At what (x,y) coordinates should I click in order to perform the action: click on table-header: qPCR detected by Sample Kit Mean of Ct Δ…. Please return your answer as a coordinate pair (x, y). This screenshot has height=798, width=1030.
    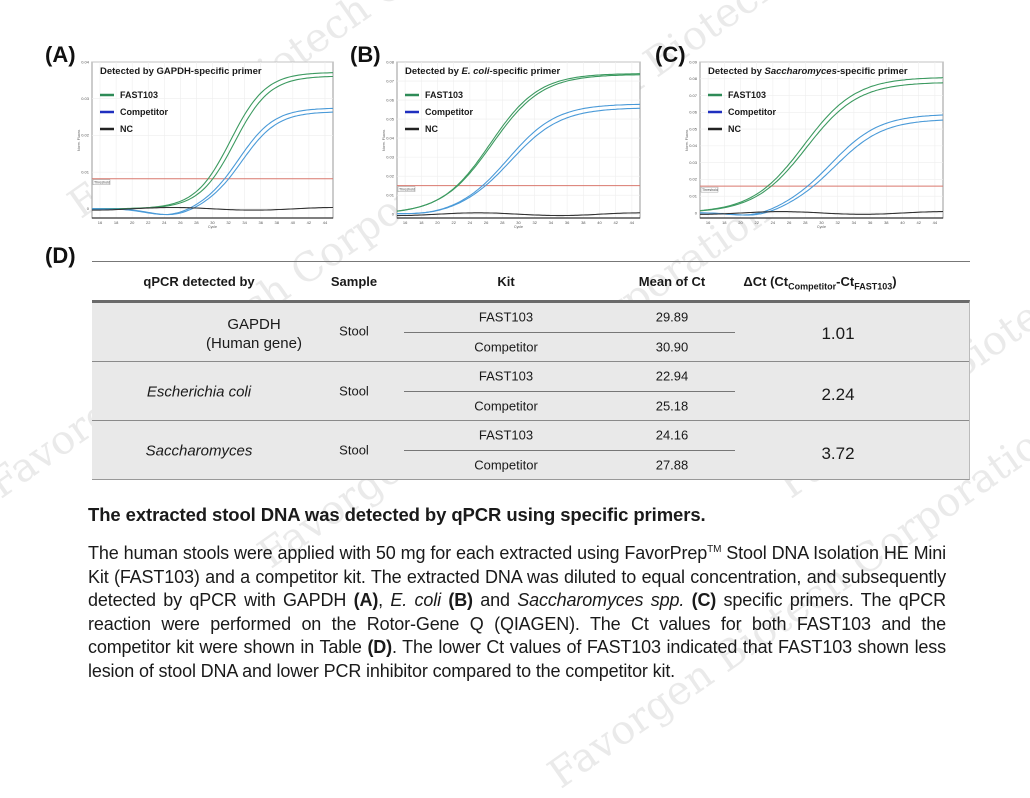
    Looking at the image, I should click on (531, 281).